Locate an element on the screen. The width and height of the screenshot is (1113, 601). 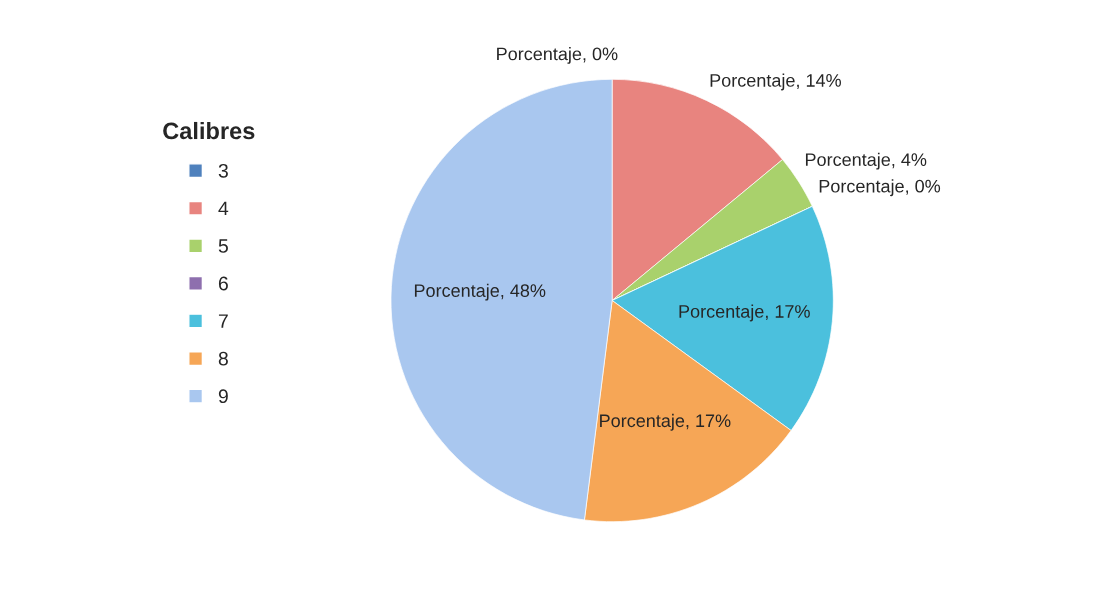
legend-title: Calibres is located at coordinates (209, 130).